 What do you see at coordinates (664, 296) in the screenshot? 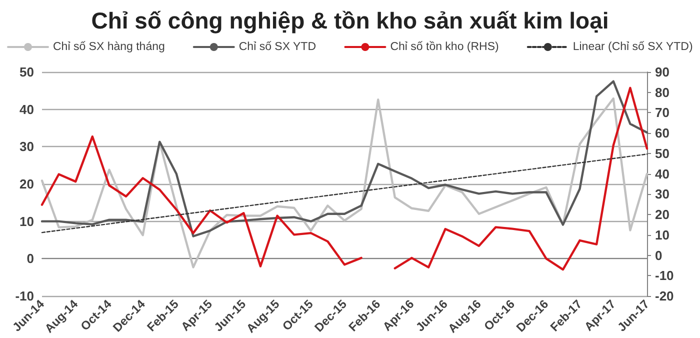
I see `y2-tick-label: -20` at bounding box center [664, 296].